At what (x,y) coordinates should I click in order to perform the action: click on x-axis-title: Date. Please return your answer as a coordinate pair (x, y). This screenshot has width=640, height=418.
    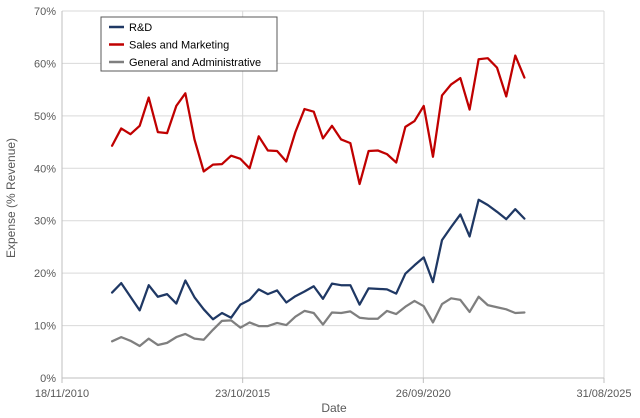
    Looking at the image, I should click on (334, 408).